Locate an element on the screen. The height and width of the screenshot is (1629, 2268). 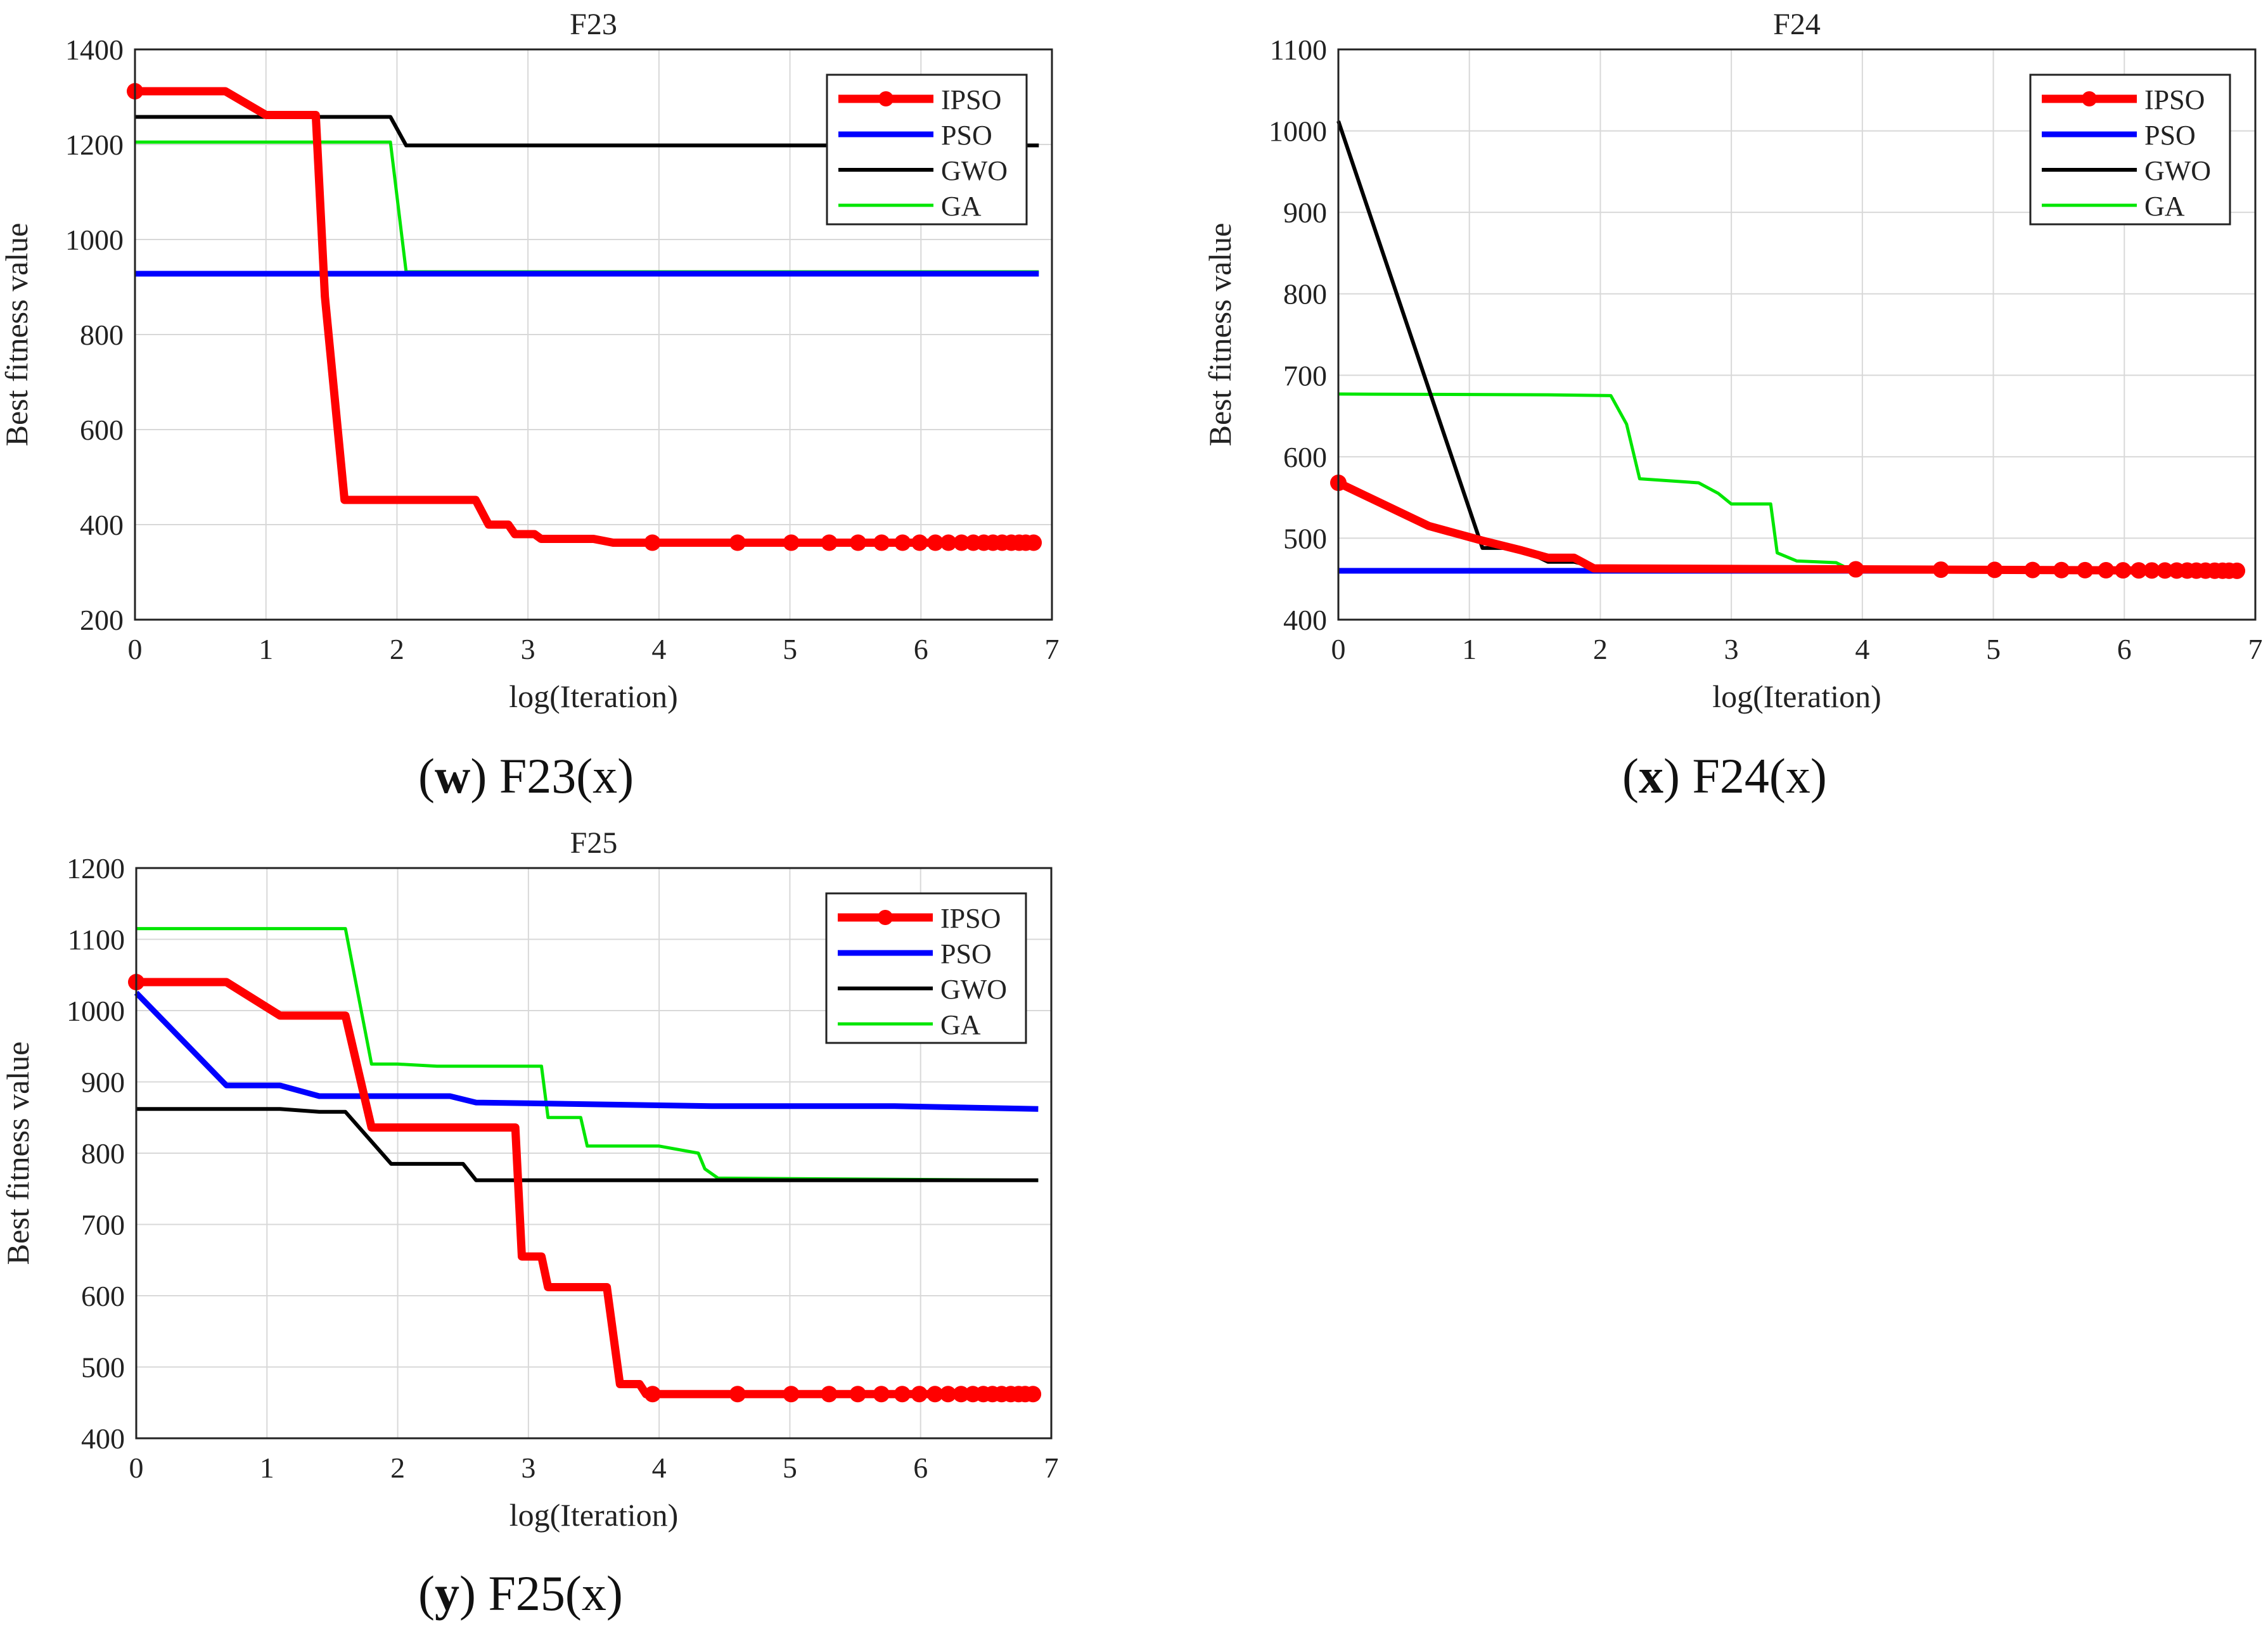
chart-title: F23 is located at coordinates (593, 25).